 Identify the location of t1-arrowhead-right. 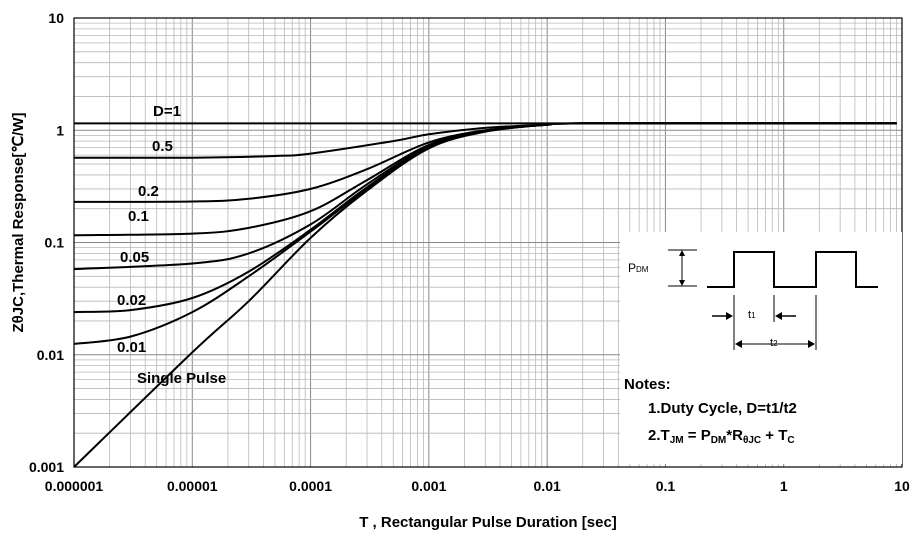
(778, 316).